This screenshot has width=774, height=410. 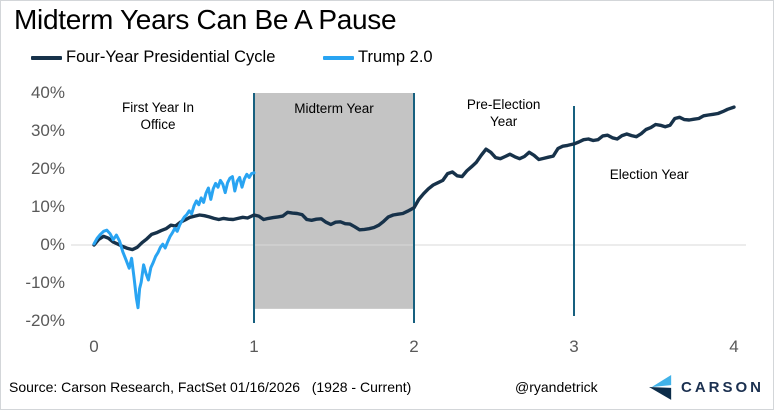 What do you see at coordinates (556, 387) in the screenshot?
I see `twitter-handle: @ryandetrick` at bounding box center [556, 387].